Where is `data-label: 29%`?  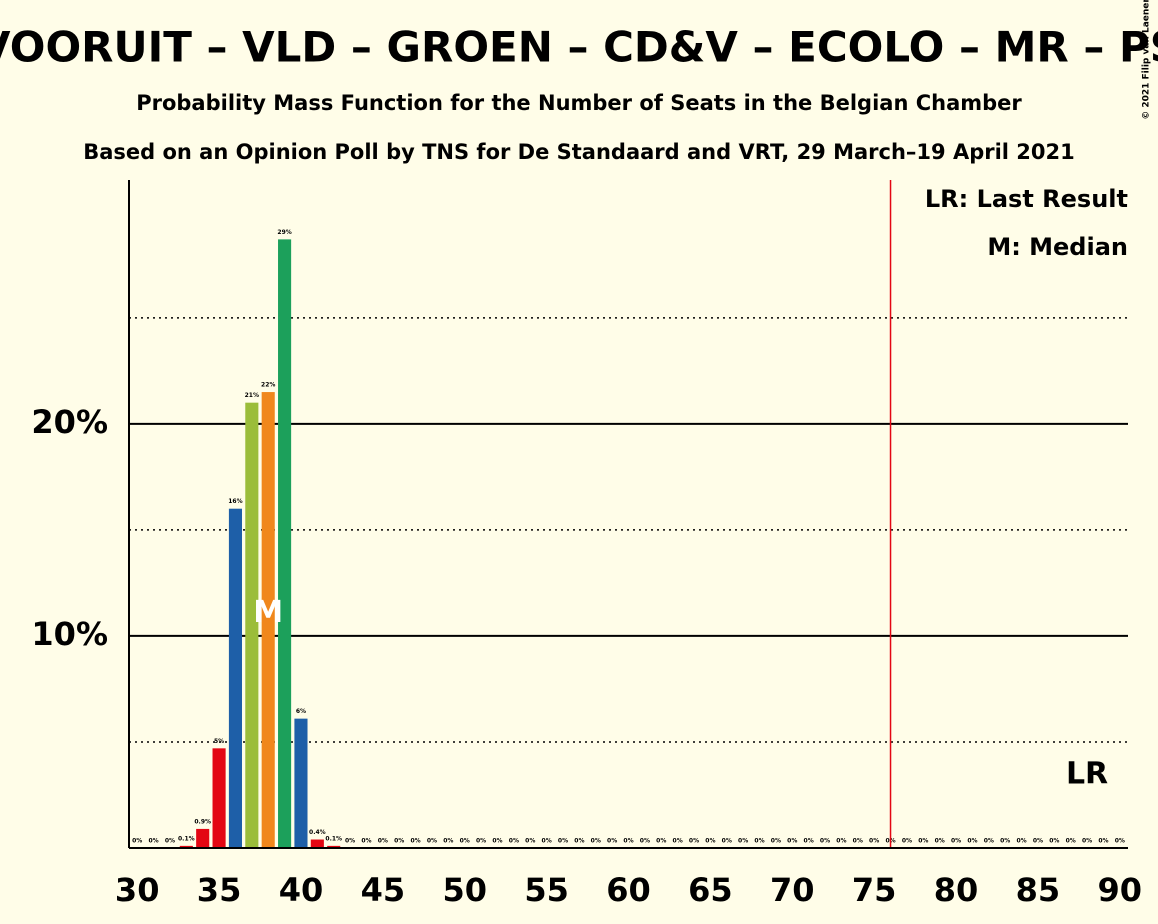 data-label: 29% is located at coordinates (284, 232).